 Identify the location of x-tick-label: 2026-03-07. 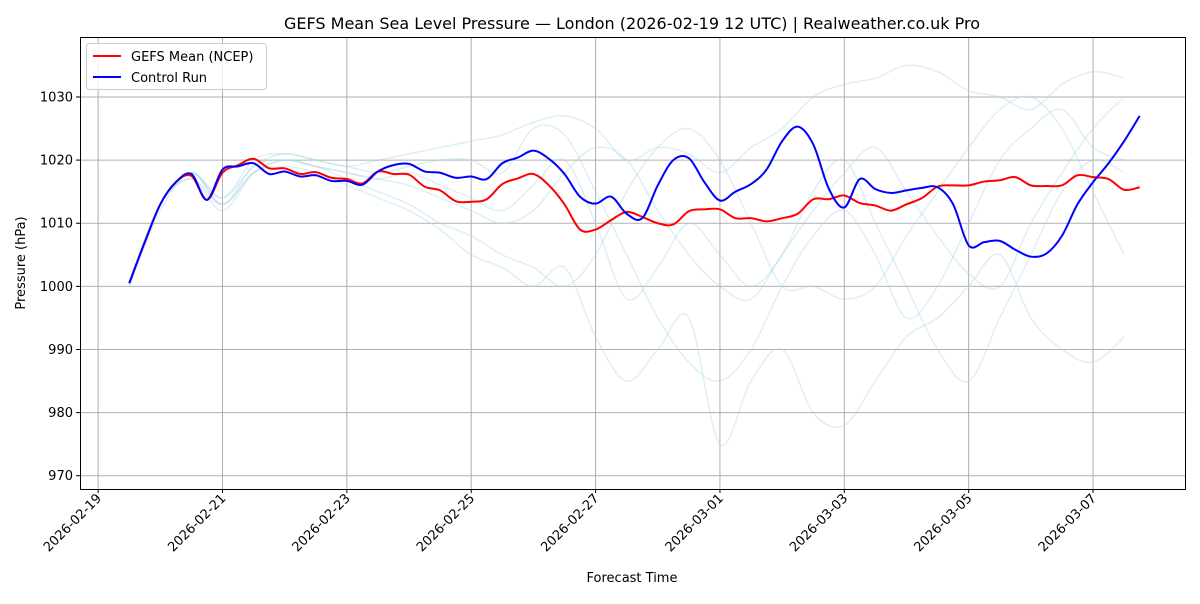
(1068, 523).